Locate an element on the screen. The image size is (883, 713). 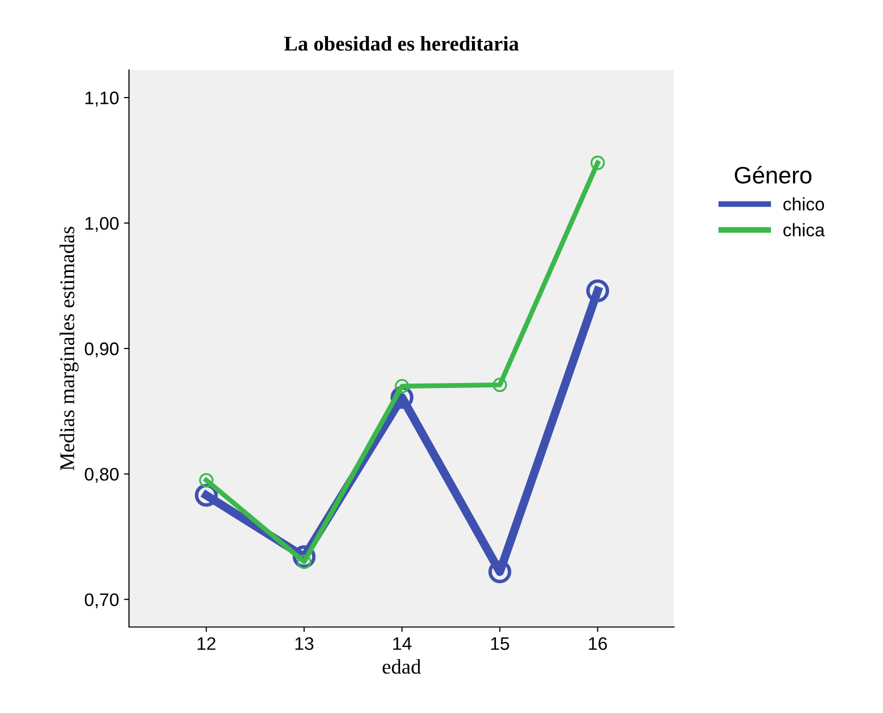
chart-title: La obesidad es hereditaria is located at coordinates (401, 43).